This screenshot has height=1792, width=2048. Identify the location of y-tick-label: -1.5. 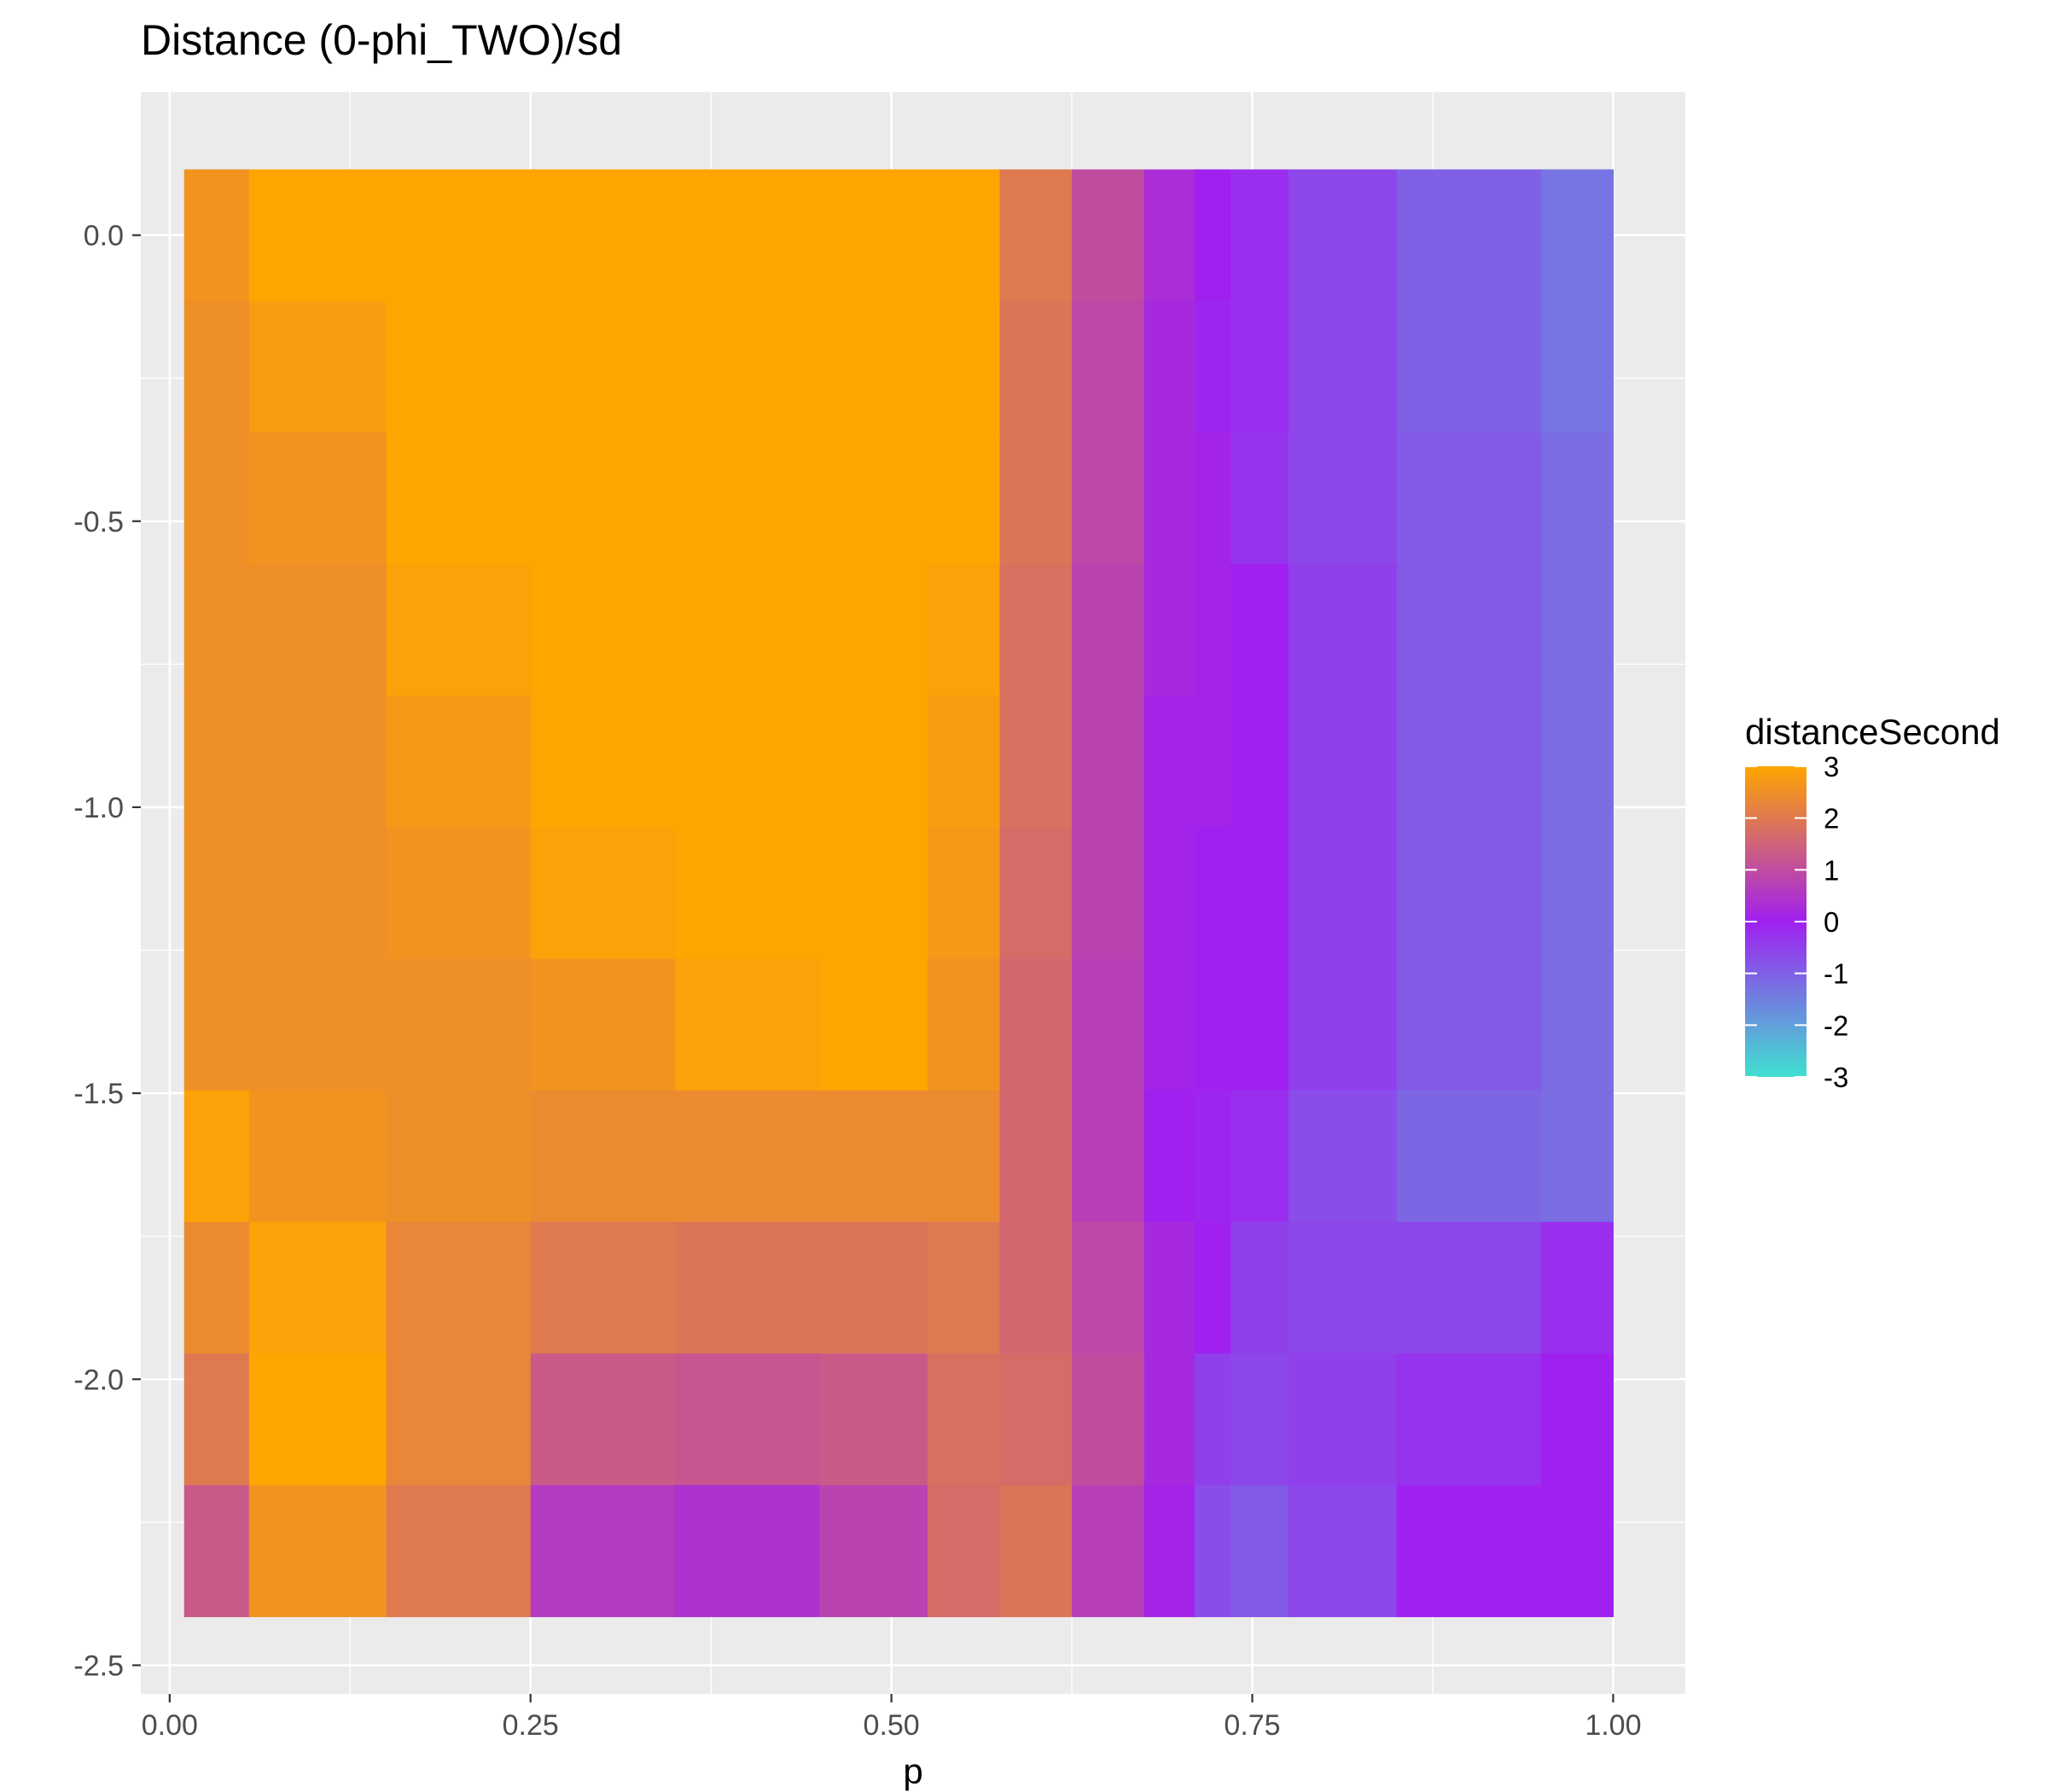
(98, 1094).